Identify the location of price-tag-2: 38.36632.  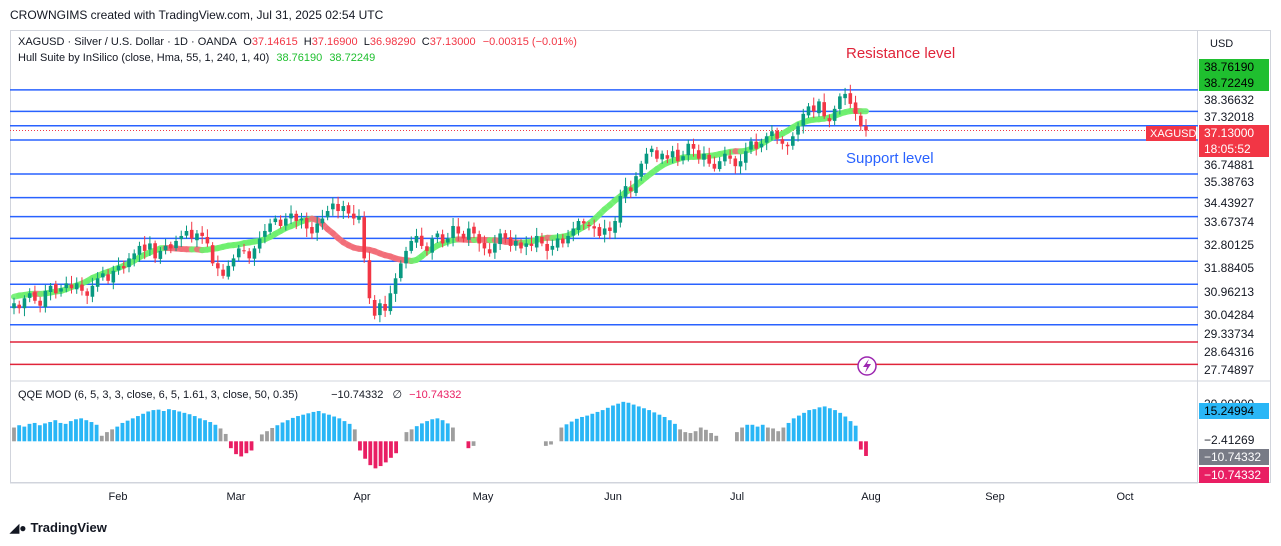
(1234, 100).